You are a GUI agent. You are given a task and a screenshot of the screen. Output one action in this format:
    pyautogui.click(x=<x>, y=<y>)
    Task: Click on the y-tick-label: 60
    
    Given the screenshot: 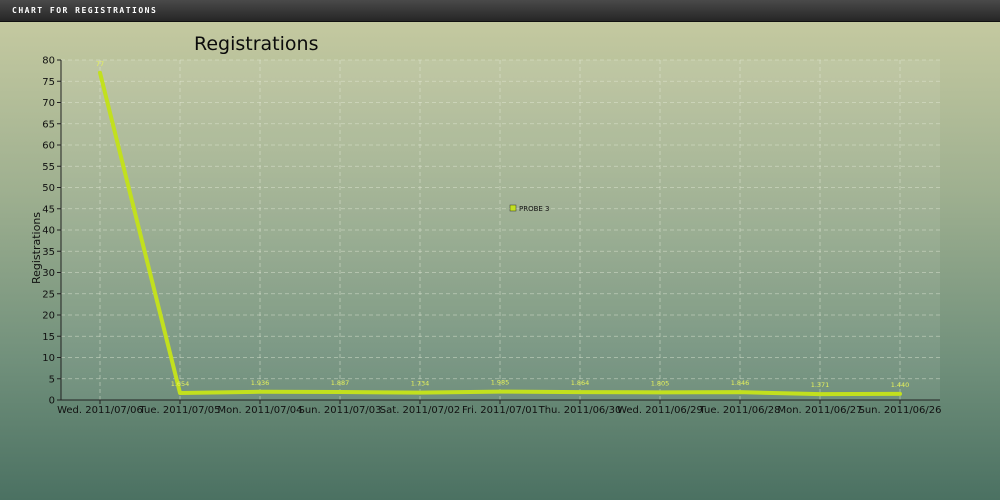 What is the action you would take?
    pyautogui.click(x=48, y=146)
    